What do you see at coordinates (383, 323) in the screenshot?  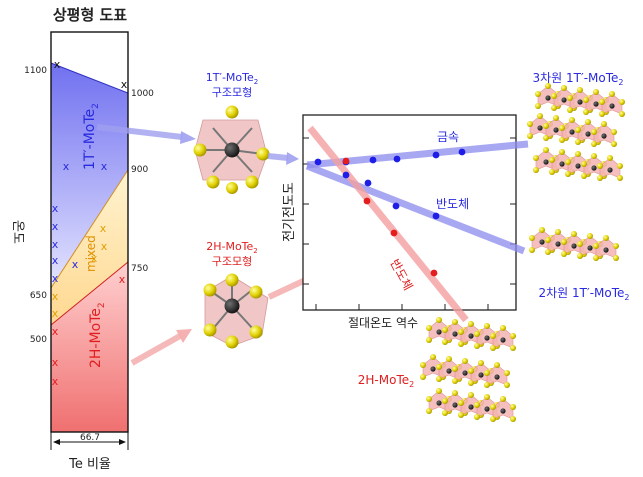 I see `inverse-temperature-axis-label: 절대온도 역수` at bounding box center [383, 323].